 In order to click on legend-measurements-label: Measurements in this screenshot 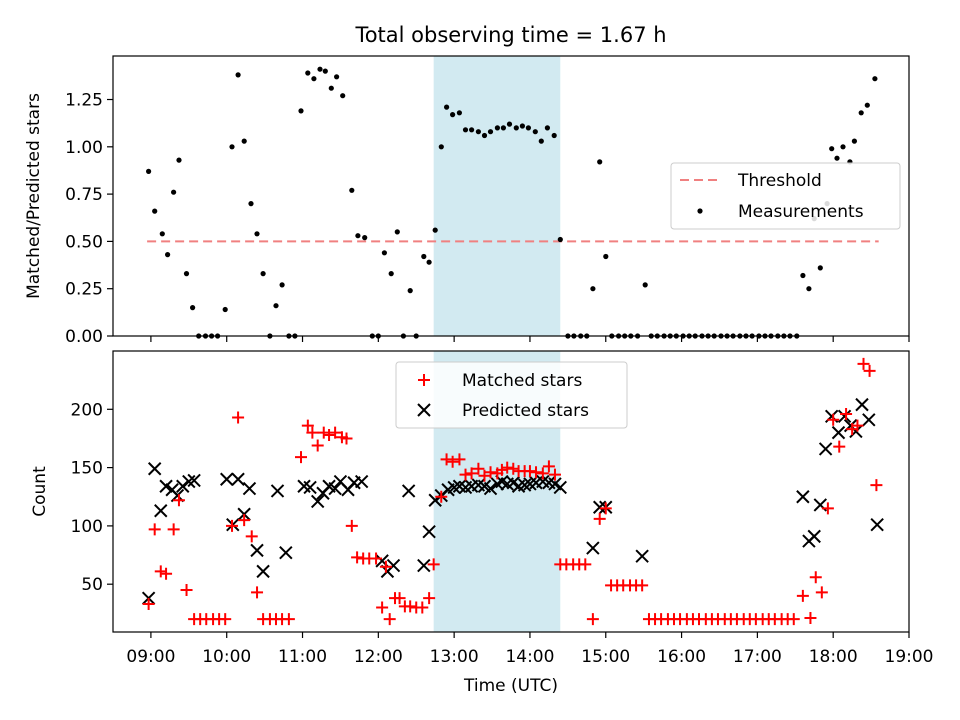, I will do `click(801, 212)`.